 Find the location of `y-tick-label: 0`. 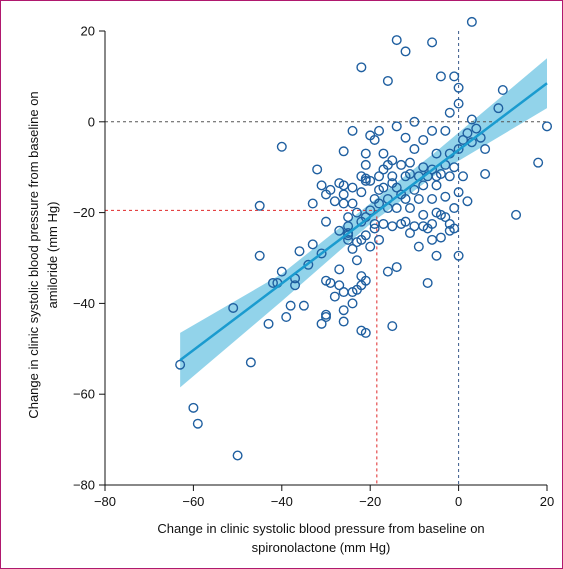

y-tick-label: 0 is located at coordinates (91, 121).